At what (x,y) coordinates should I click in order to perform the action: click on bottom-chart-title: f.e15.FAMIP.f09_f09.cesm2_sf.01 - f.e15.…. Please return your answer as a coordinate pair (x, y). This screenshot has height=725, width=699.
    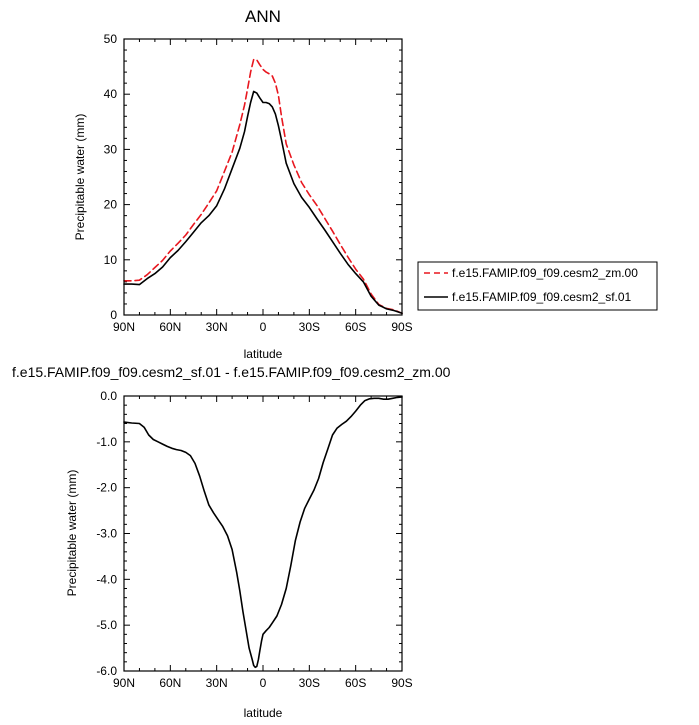
    Looking at the image, I should click on (231, 372).